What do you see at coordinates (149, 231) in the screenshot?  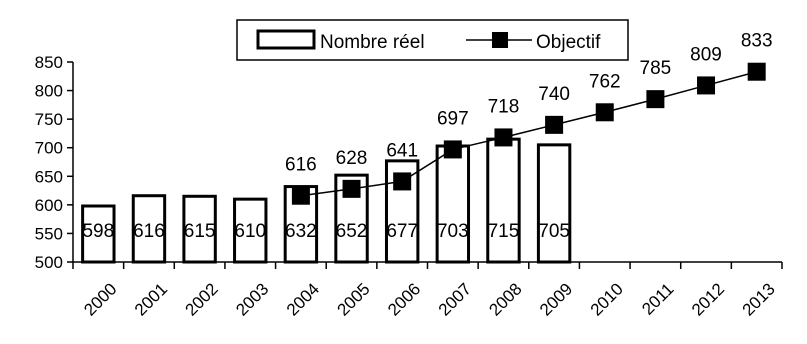 I see `bar-value-label: 616` at bounding box center [149, 231].